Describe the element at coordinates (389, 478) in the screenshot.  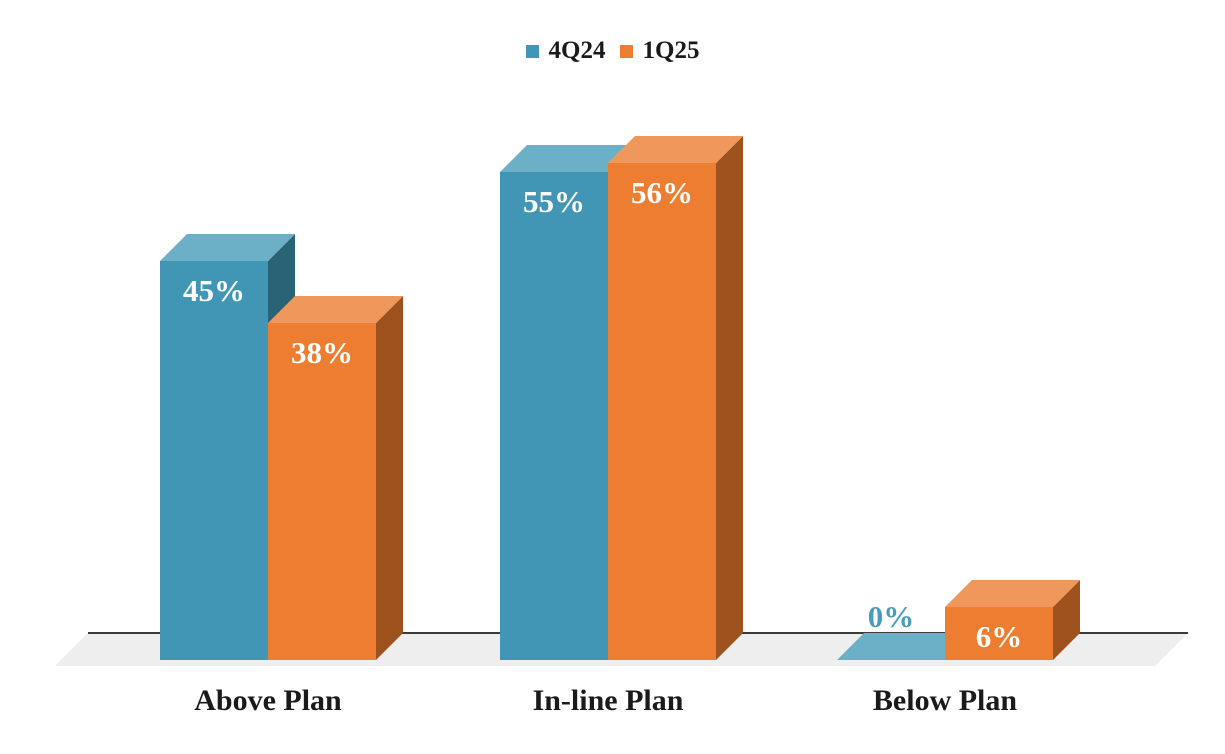
I see `bar-1q25-above-plan-side` at that location.